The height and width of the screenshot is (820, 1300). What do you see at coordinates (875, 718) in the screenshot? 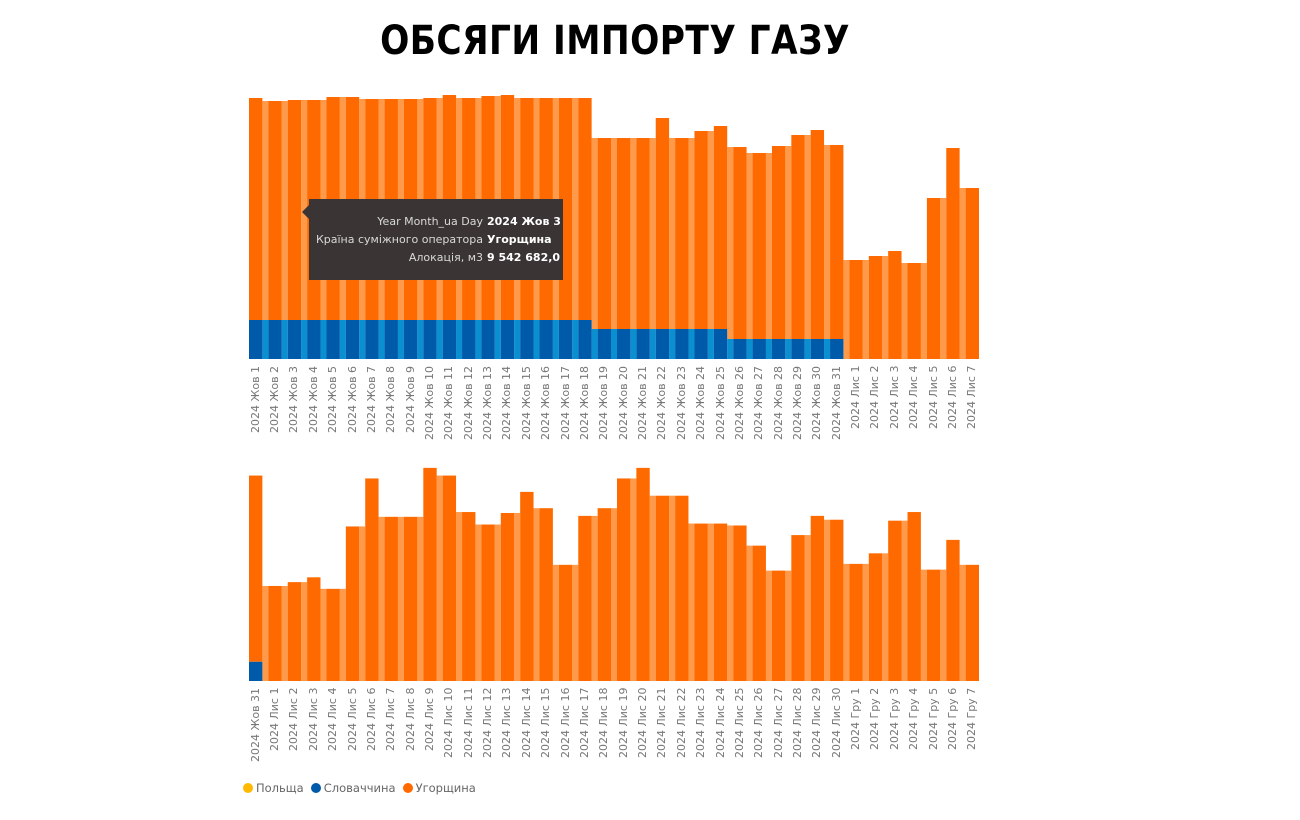
I see `x-axis-tick-label: 2024 Гру 2` at bounding box center [875, 718].